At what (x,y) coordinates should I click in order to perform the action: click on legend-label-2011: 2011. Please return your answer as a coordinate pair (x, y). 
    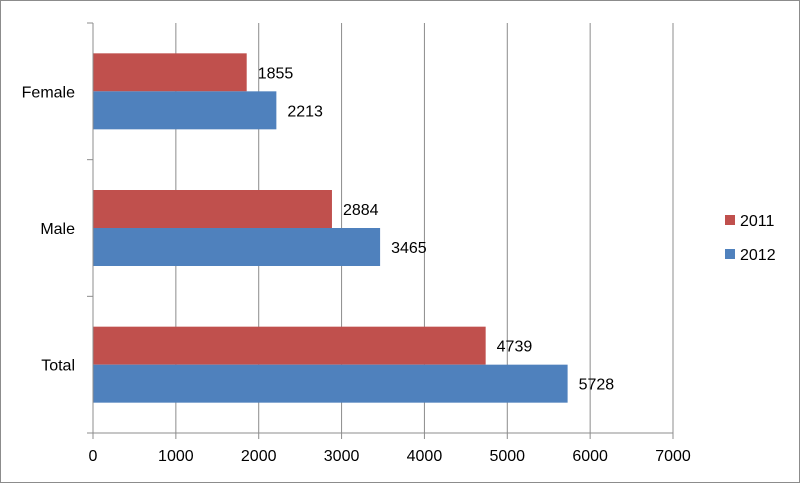
    Looking at the image, I should click on (757, 221).